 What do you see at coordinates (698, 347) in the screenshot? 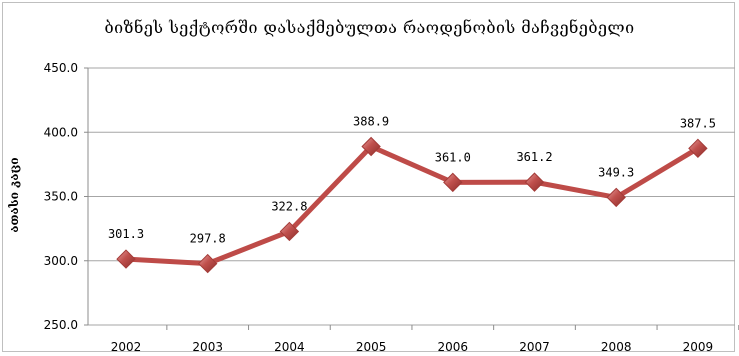
I see `x-tick-label: 2009` at bounding box center [698, 347].